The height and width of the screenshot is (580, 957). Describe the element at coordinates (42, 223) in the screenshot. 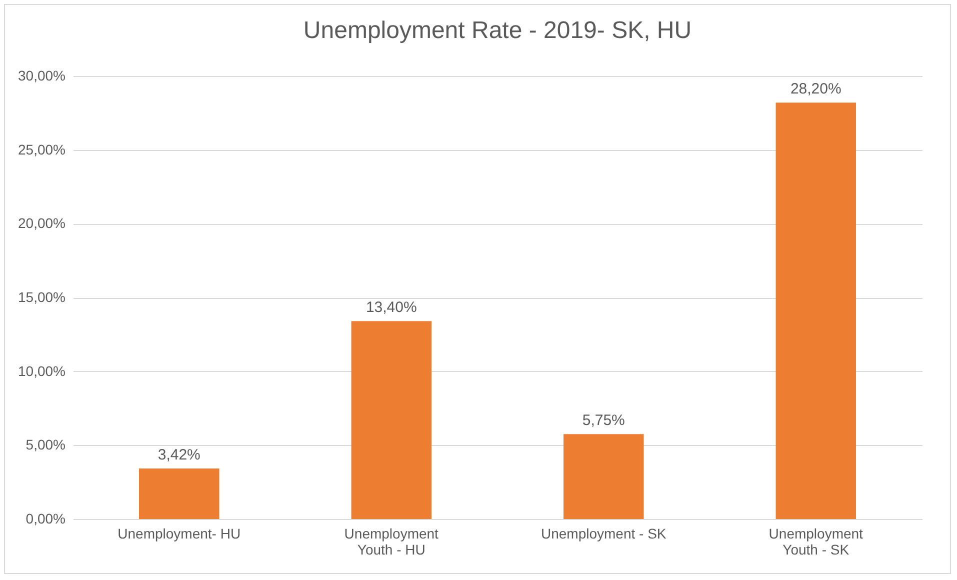

I see `y-tick-label: 20,00%` at that location.